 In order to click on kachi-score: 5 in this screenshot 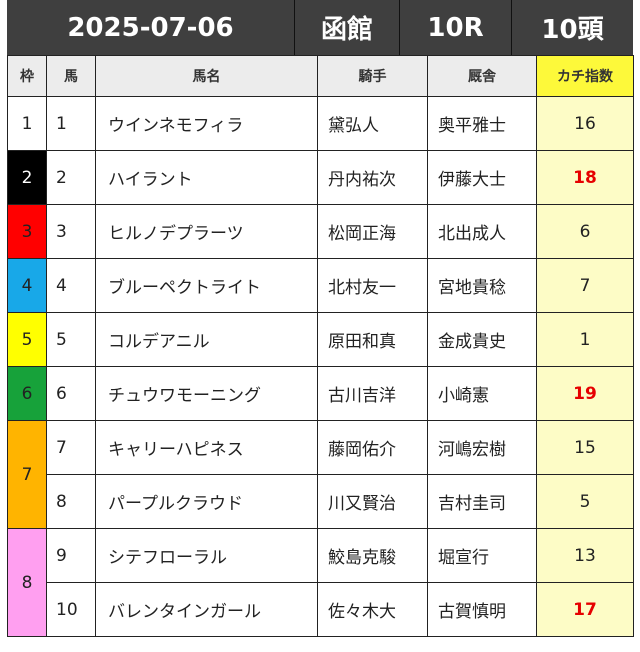, I will do `click(585, 501)`.